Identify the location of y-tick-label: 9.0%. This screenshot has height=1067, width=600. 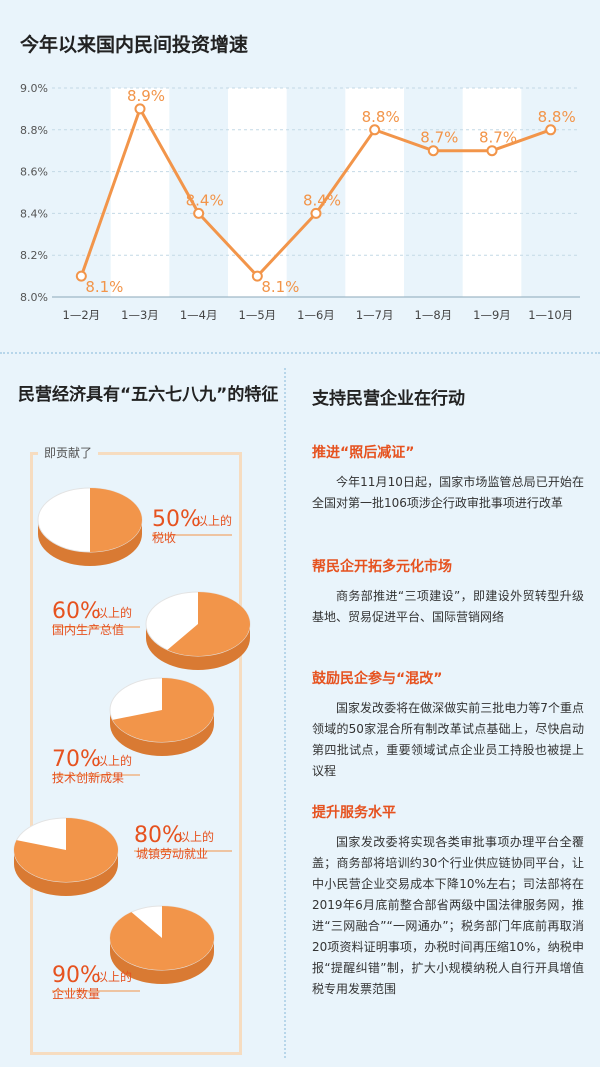
(34, 88).